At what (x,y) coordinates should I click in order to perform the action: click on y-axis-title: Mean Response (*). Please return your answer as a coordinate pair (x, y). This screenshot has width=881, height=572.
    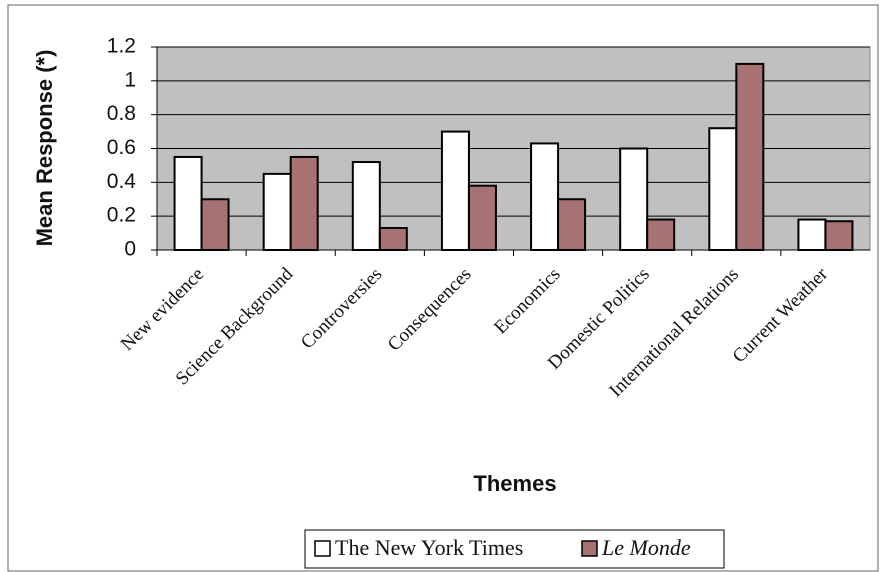
    Looking at the image, I should click on (44, 148).